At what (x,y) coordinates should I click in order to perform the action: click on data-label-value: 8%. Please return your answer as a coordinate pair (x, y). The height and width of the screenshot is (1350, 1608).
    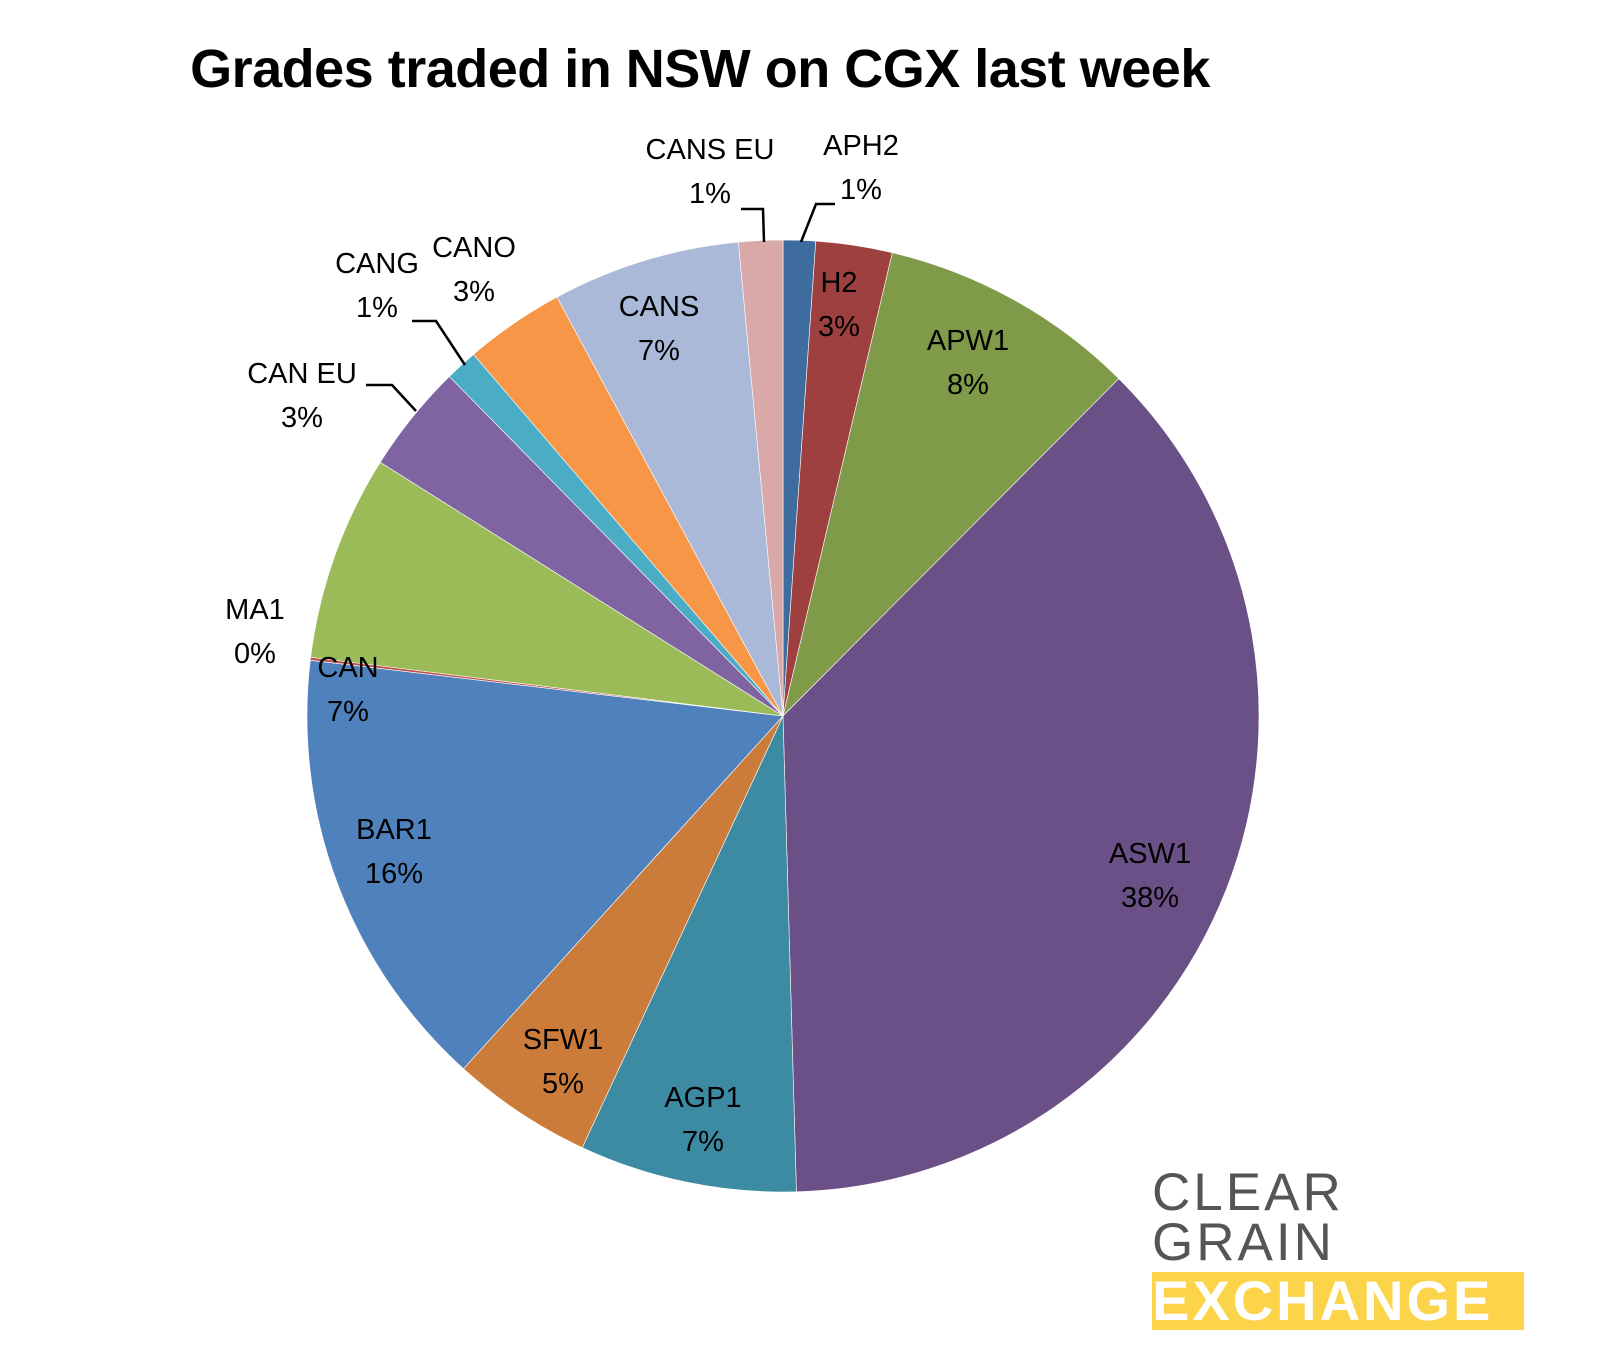
    Looking at the image, I should click on (968, 385).